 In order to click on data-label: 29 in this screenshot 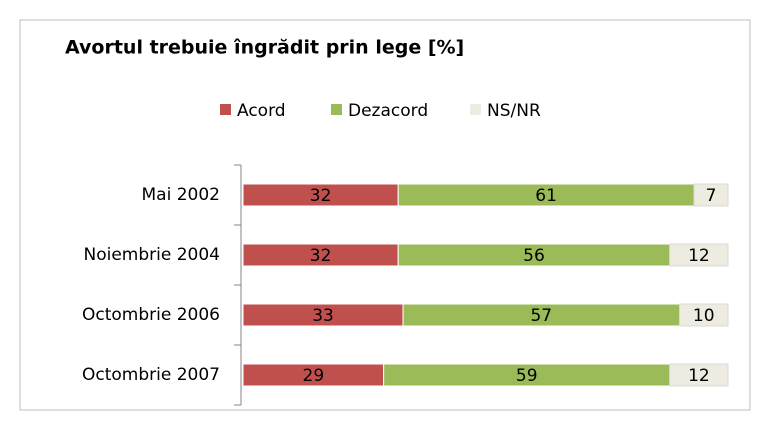, I will do `click(314, 376)`.